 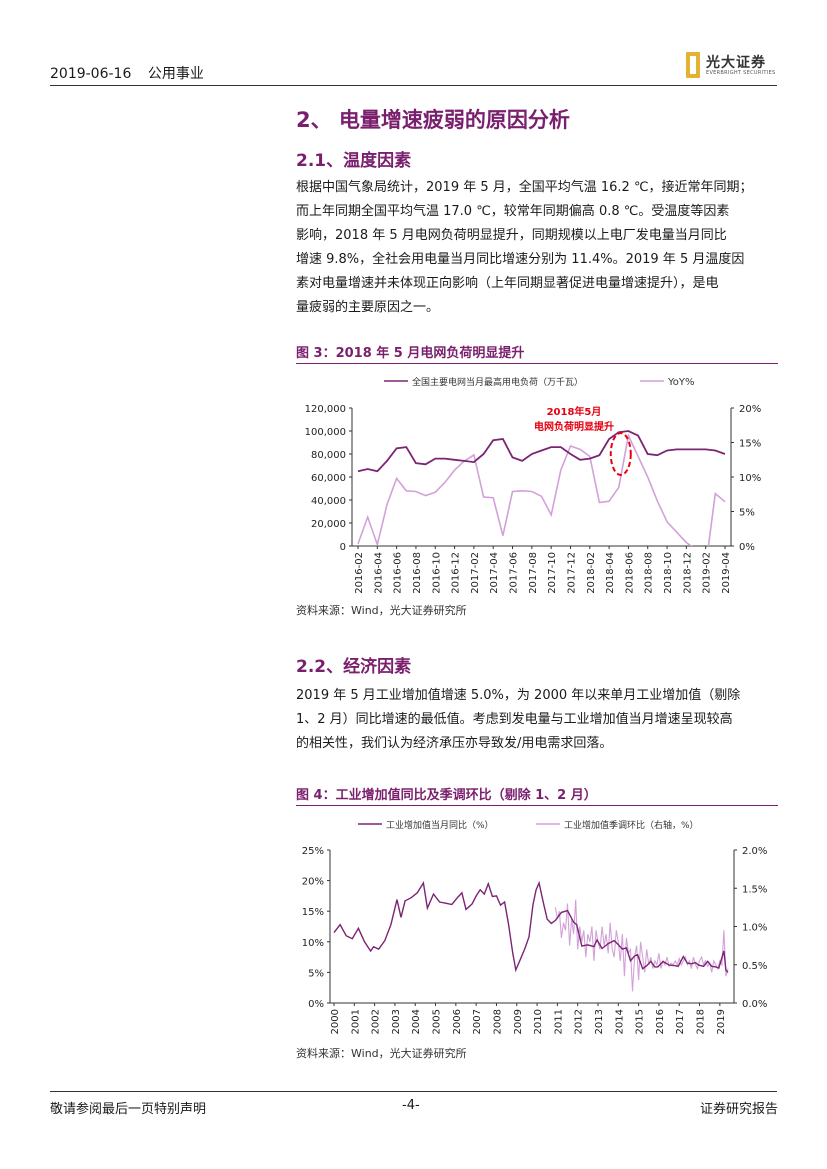 I want to click on legend-label-mom: 工业增加值季调环比（右轴，%）, so click(x=631, y=825).